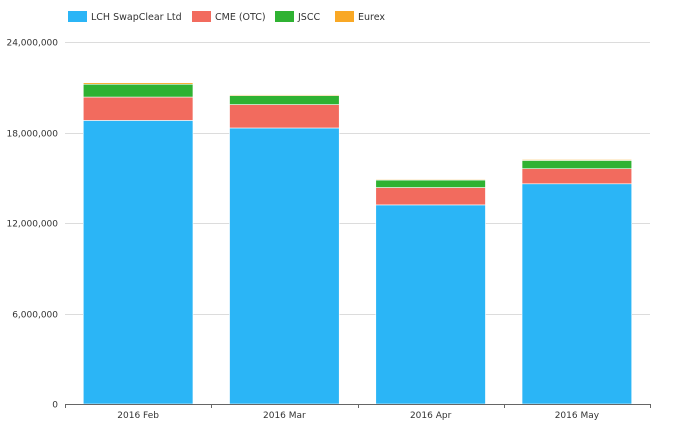 The height and width of the screenshot is (441, 683). Describe the element at coordinates (32, 44) in the screenshot. I see `y-tick-label: 24,000,000` at that location.